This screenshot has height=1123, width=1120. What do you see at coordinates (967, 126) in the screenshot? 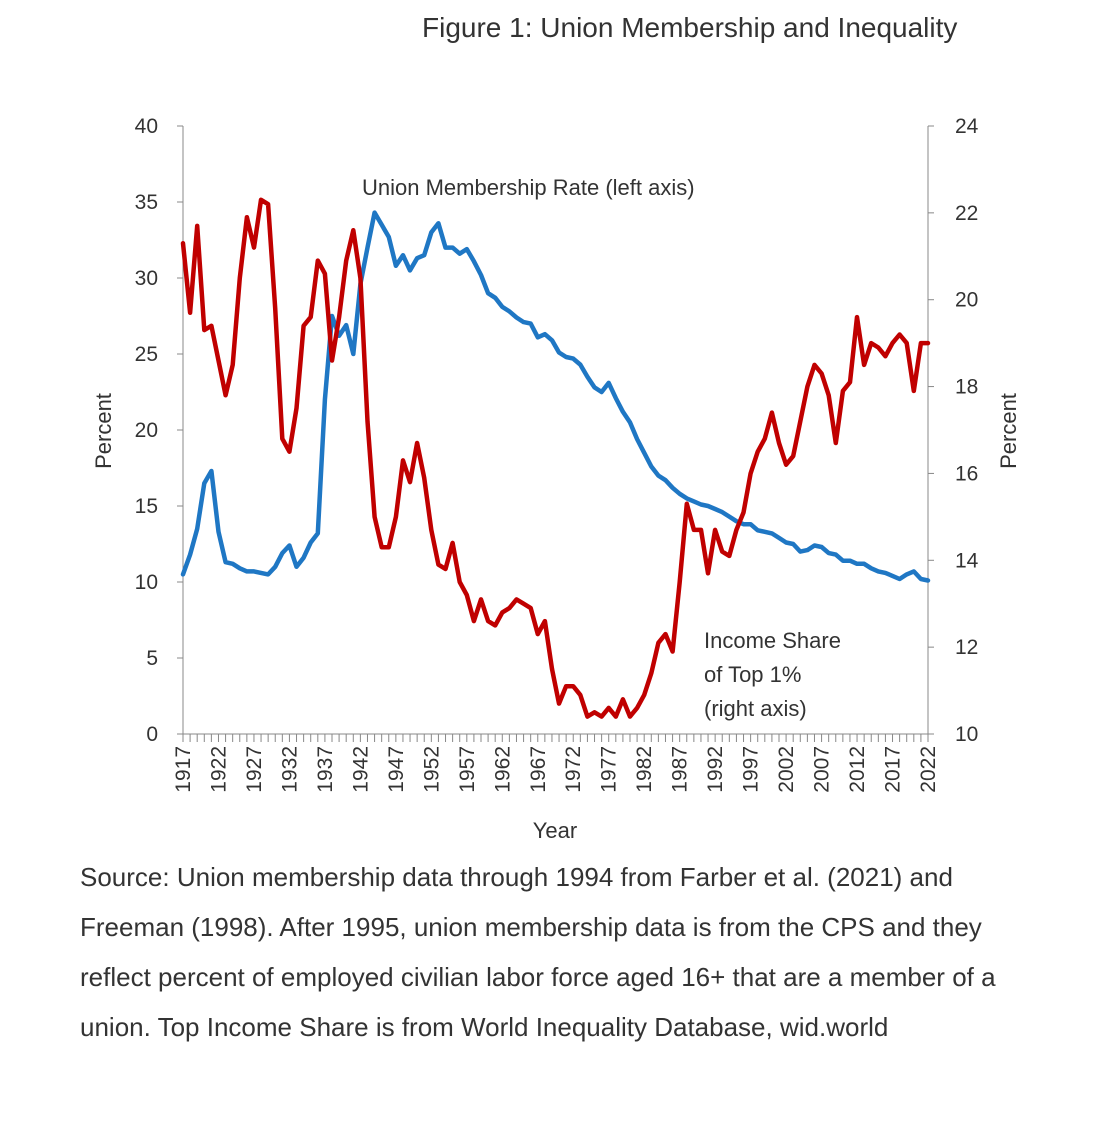
I see `right-tick-label: 24` at bounding box center [967, 126].